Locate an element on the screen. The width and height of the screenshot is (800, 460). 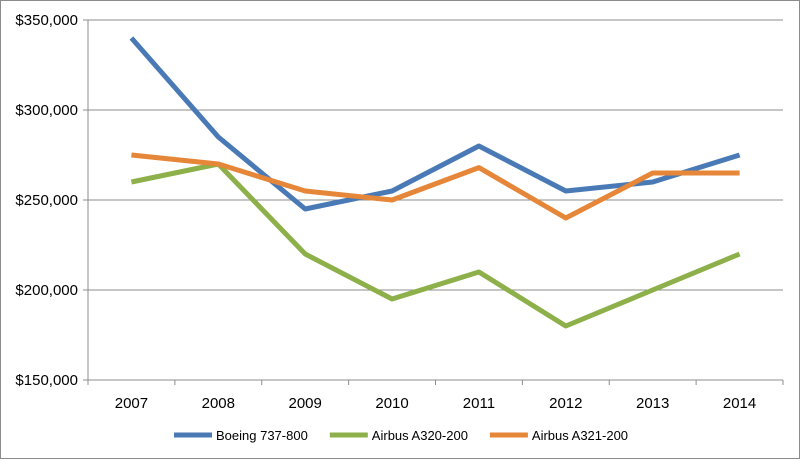
x-tick-label: 2012 is located at coordinates (565, 403).